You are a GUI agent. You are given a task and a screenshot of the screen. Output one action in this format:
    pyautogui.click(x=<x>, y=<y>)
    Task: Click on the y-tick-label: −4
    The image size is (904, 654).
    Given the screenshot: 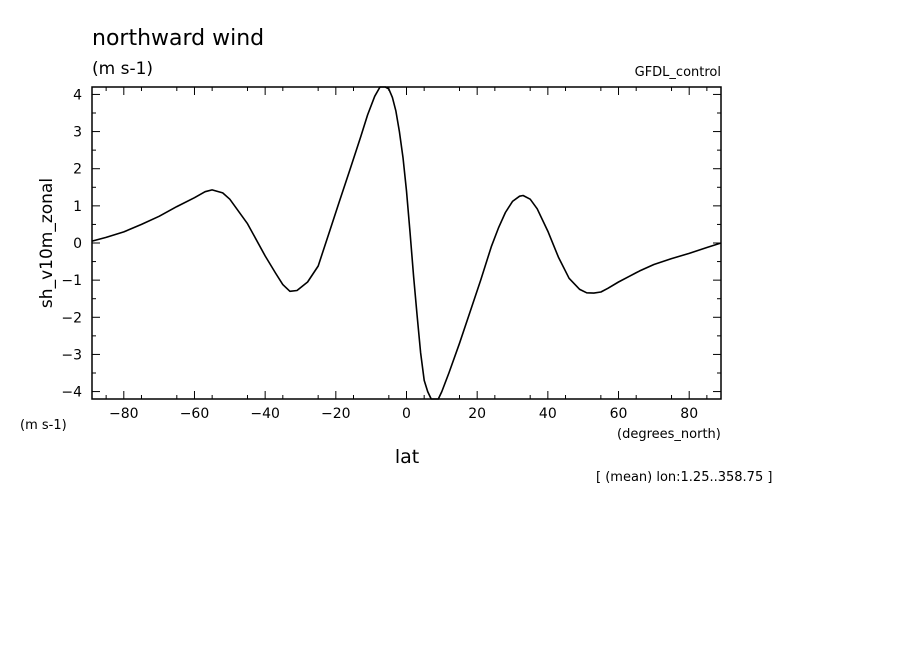 What is the action you would take?
    pyautogui.click(x=71, y=393)
    